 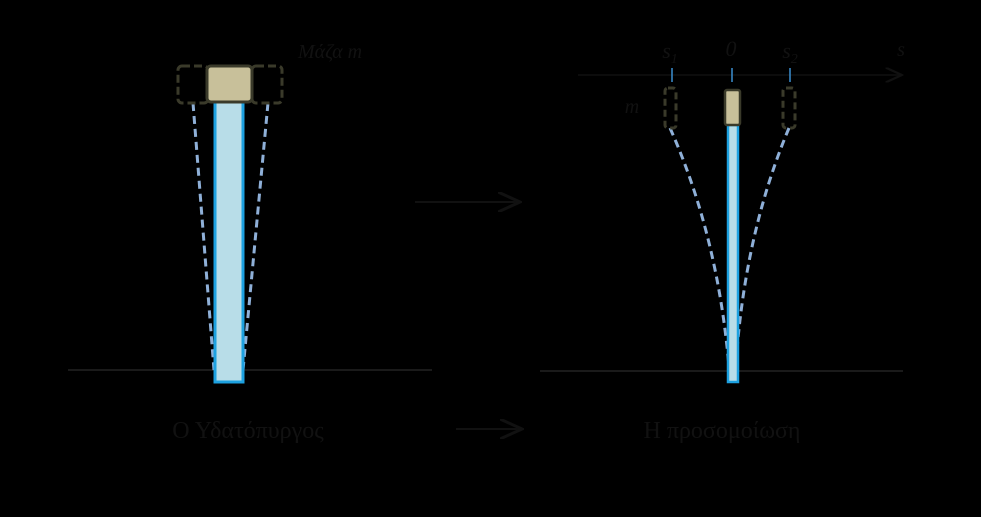 I want to click on mass-label: m, so click(x=632, y=107).